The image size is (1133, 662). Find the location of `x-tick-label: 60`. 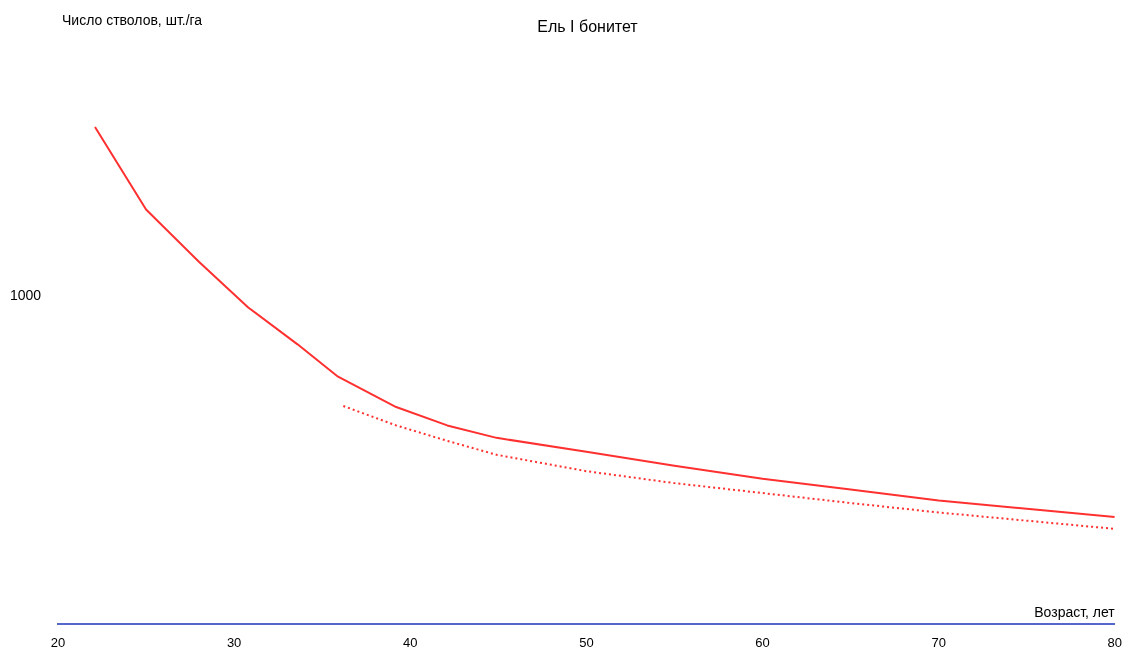

x-tick-label: 60 is located at coordinates (762, 642).